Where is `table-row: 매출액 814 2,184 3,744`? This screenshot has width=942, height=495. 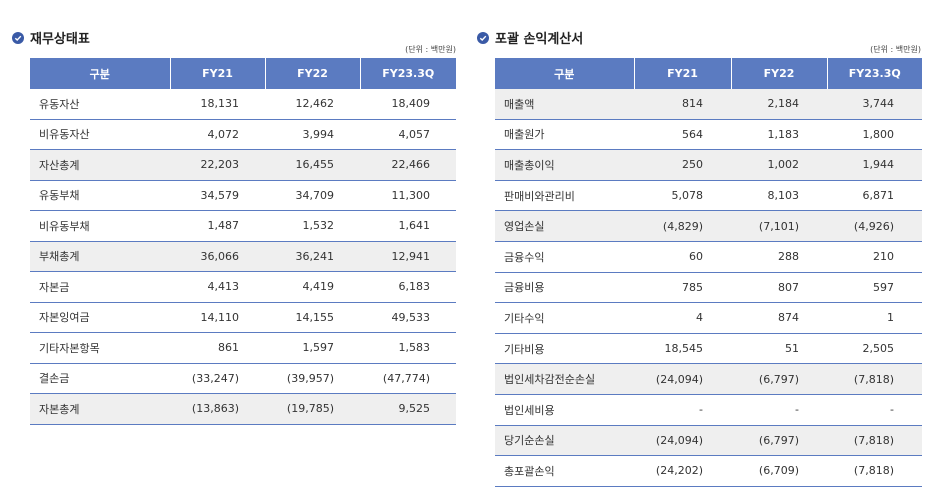 table-row: 매출액 814 2,184 3,744 is located at coordinates (708, 104).